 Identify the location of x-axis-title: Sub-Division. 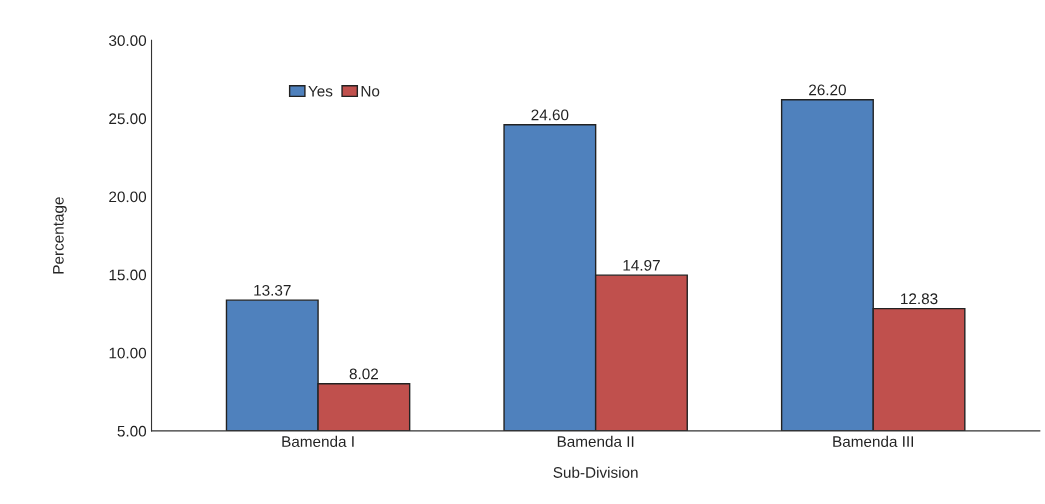
(595, 472).